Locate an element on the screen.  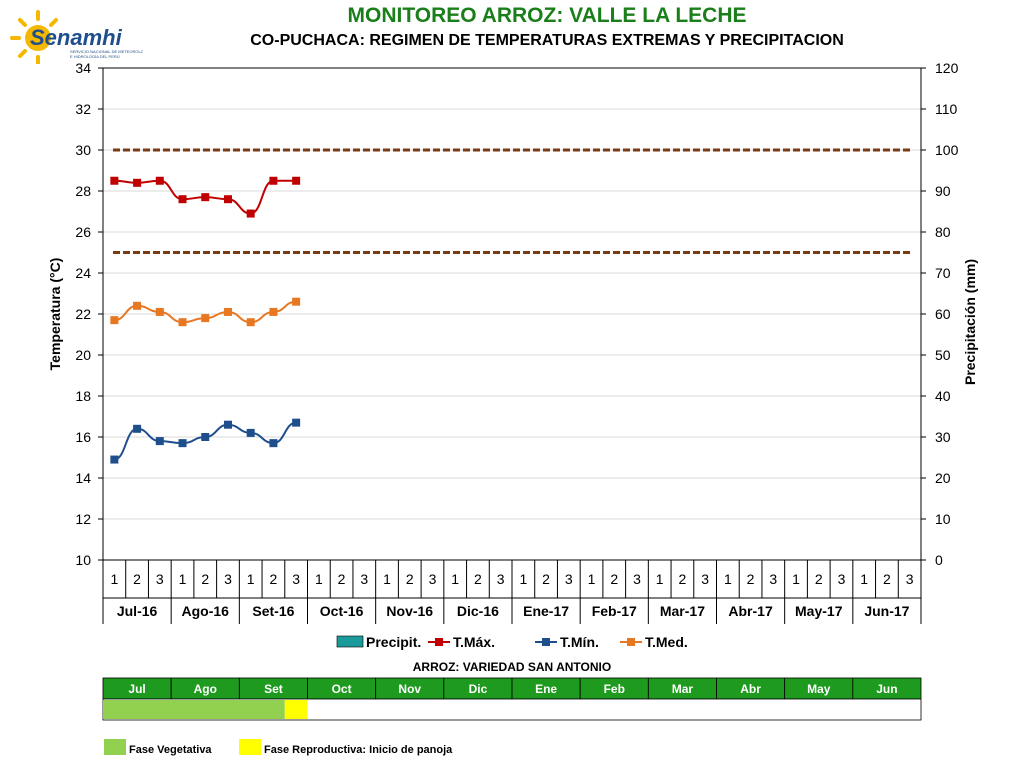
y-tick-label: 32 is located at coordinates (83, 109).